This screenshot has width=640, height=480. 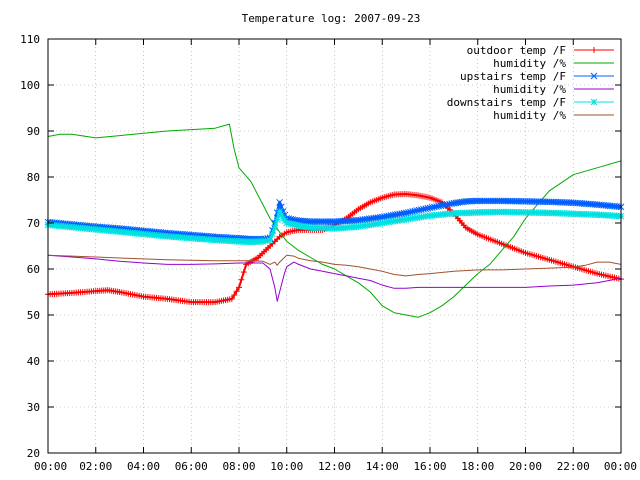 I want to click on x-tick-label: 16:00, so click(x=429, y=466).